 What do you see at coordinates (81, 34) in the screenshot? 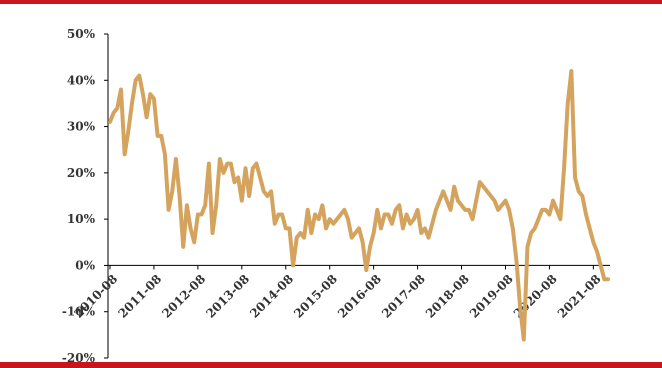
I see `y-tick-label: 50%` at bounding box center [81, 34].